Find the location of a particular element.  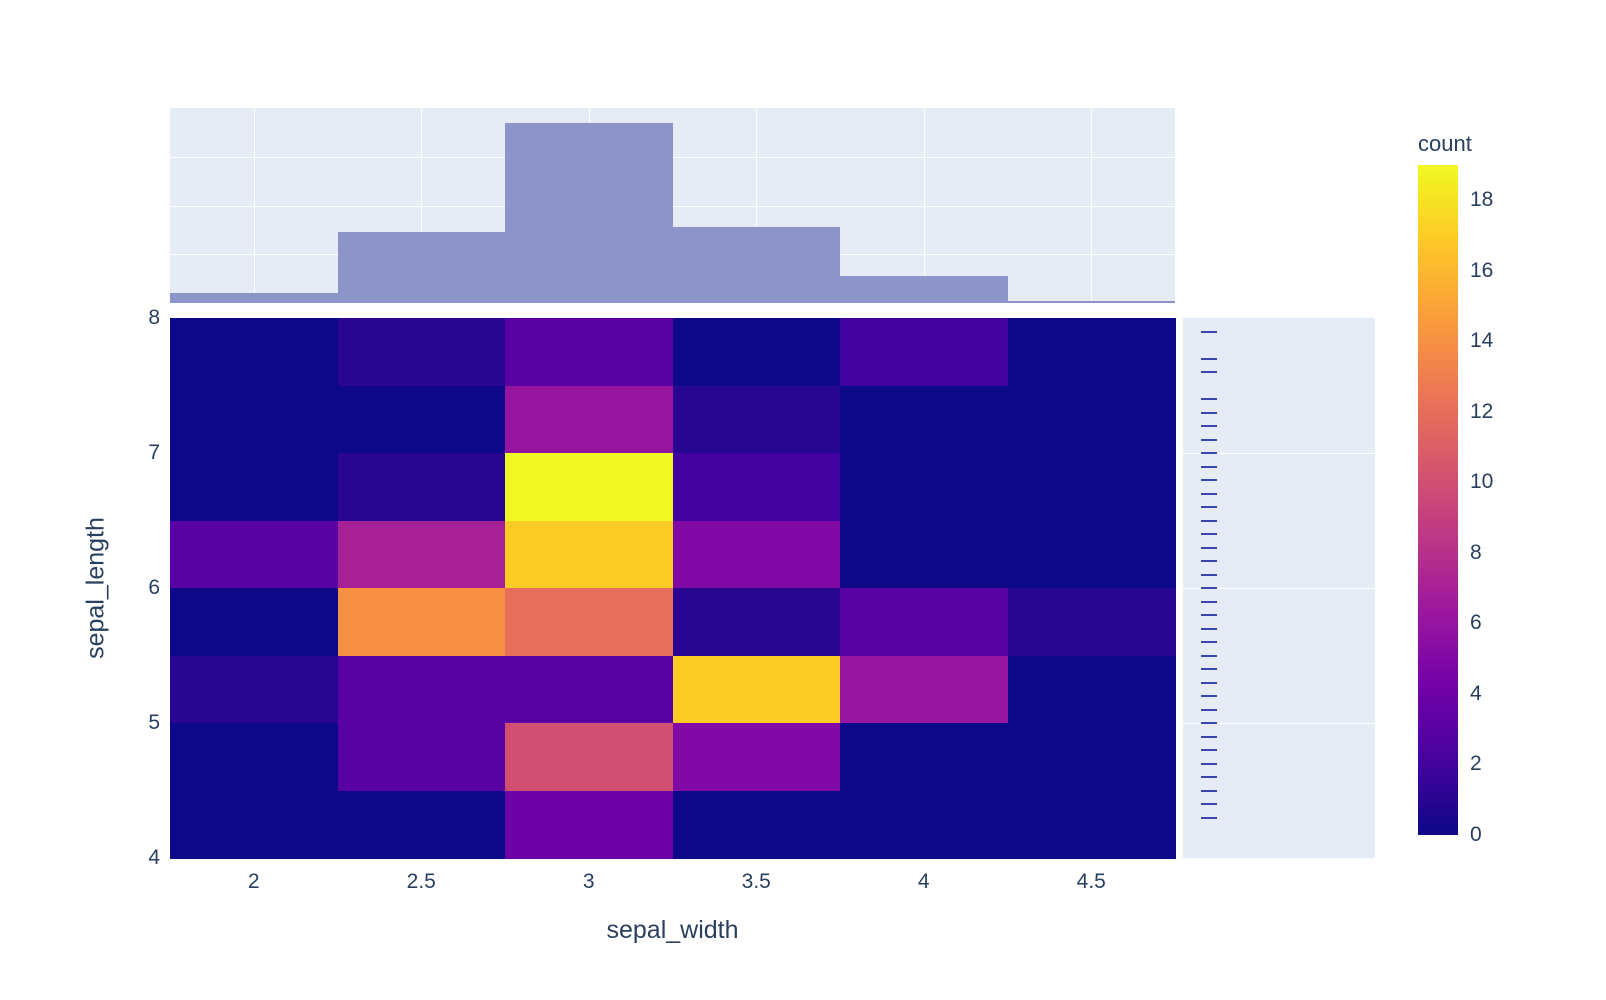

colorbar-tick-label: 18 is located at coordinates (1482, 200).